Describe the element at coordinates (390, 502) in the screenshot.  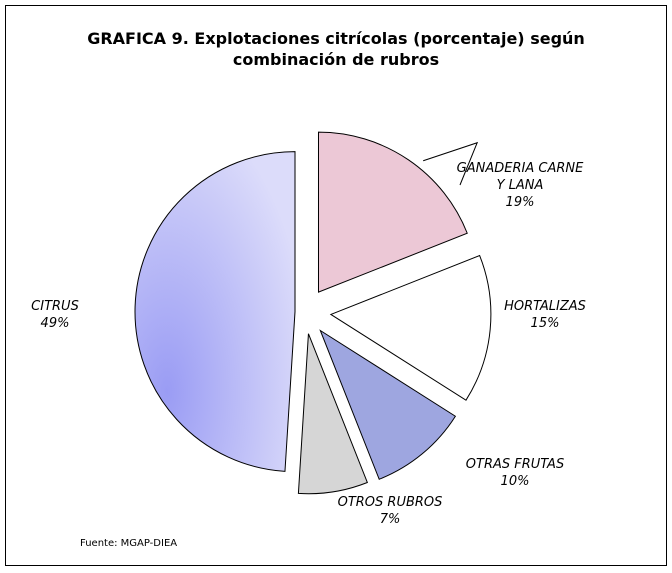
I see `slice-label: OTROS RUBROS` at that location.